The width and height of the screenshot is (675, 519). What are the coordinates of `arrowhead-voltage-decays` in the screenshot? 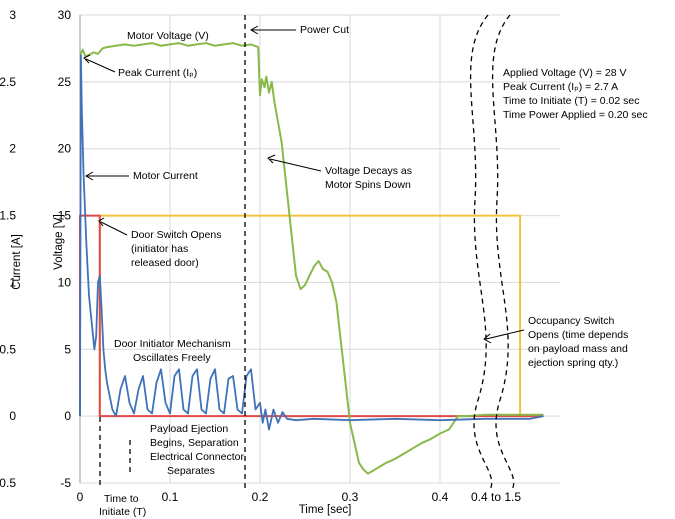 It's located at (271, 159).